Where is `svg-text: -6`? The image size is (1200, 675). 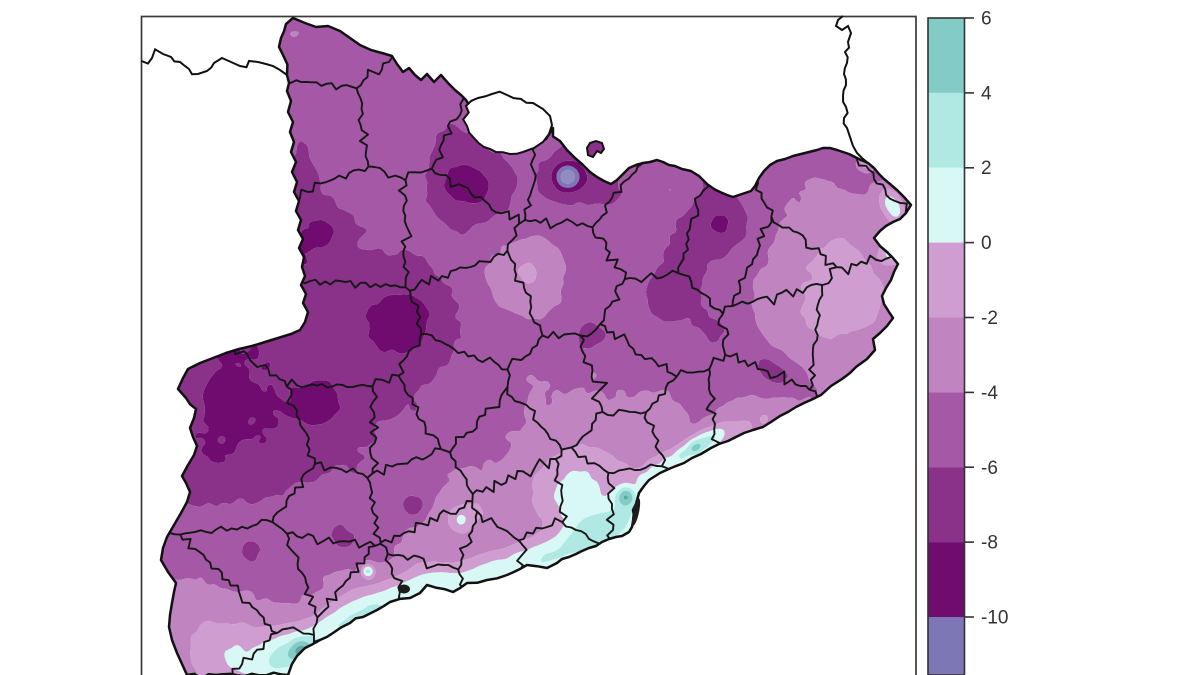 svg-text: -6 is located at coordinates (989, 468).